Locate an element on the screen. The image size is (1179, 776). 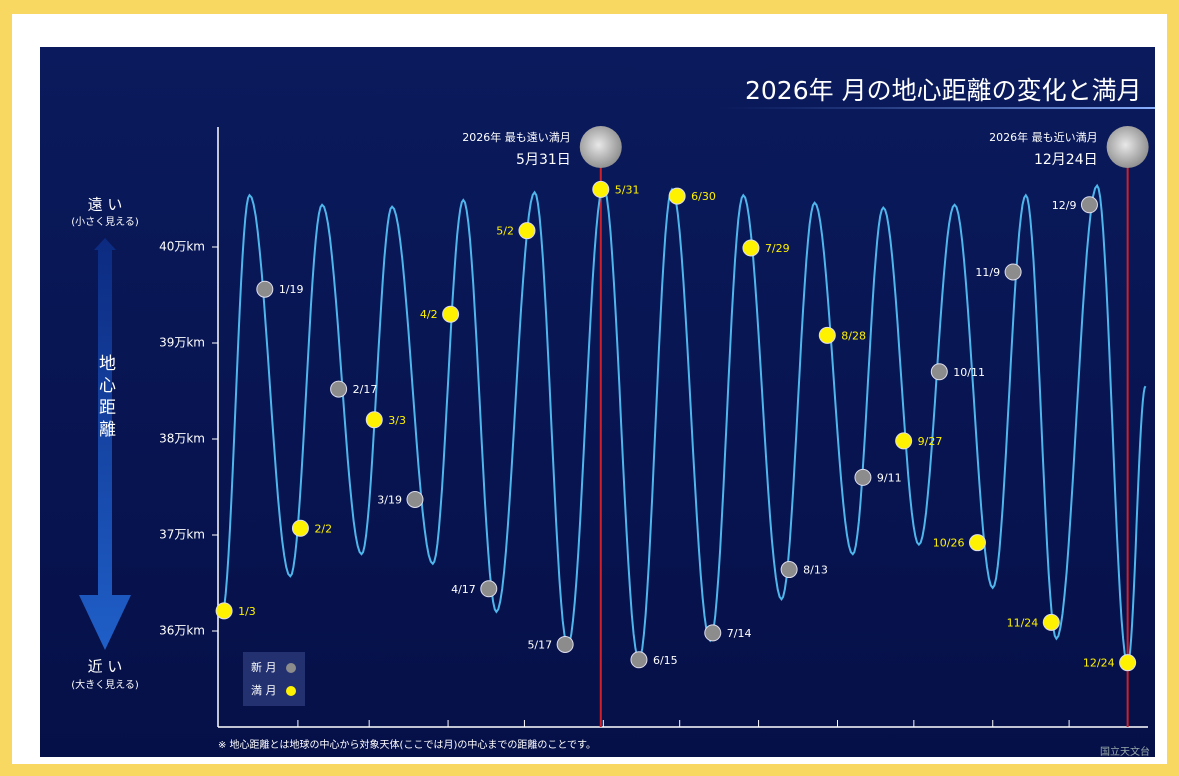
point-label: 7/29 is located at coordinates (777, 248).